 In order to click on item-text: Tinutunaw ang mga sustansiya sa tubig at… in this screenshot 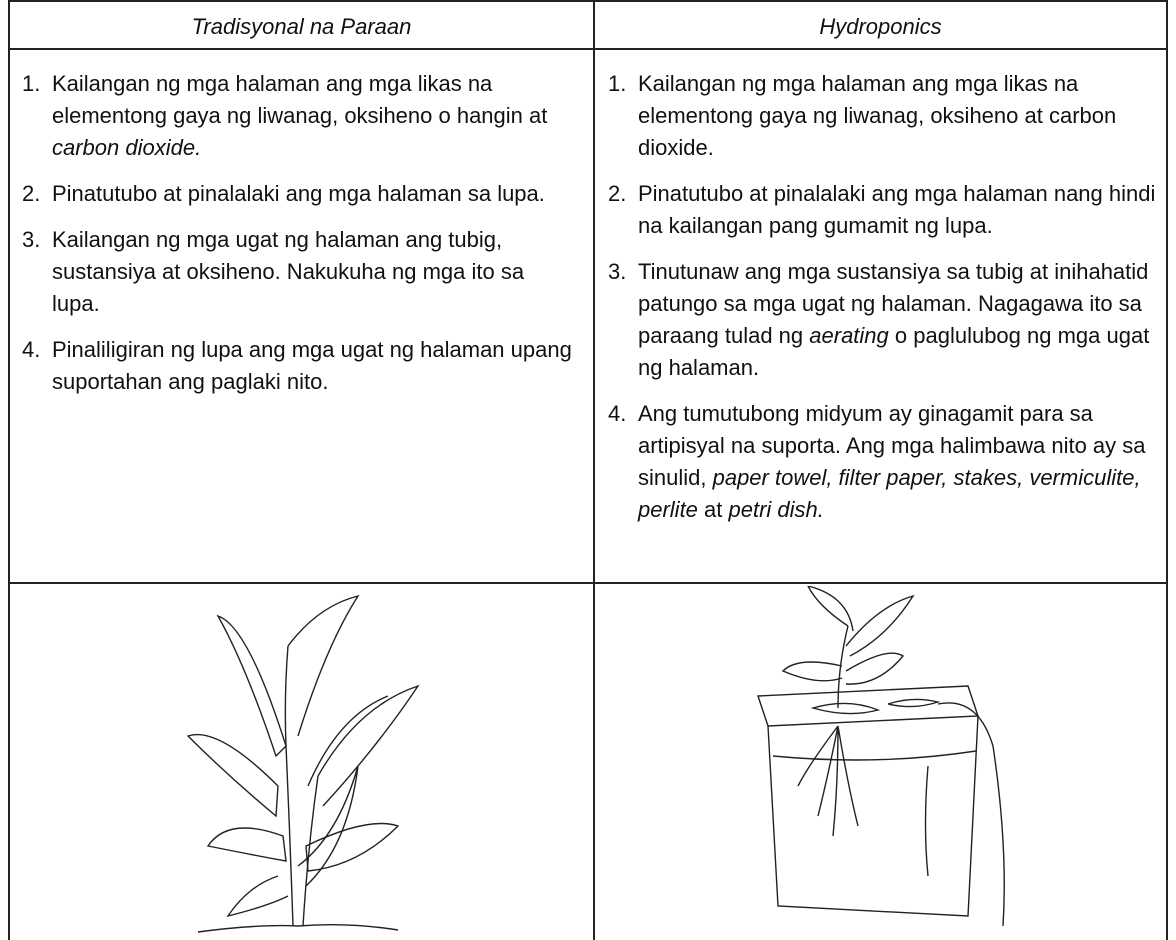, I will do `click(903, 320)`.